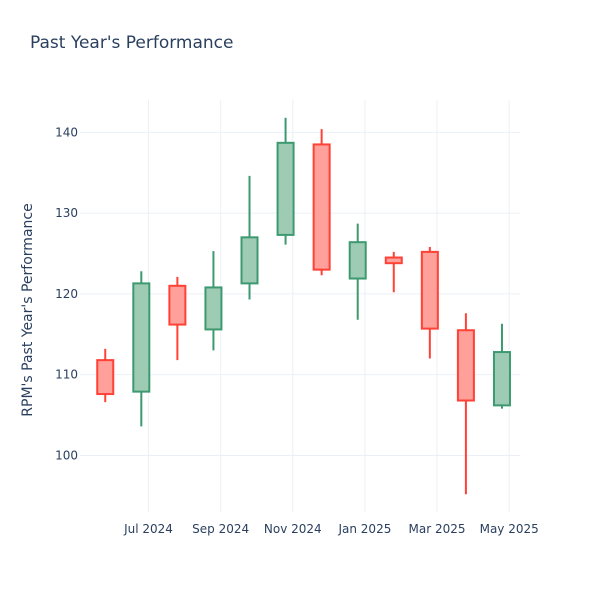 This screenshot has height=600, width=600. I want to click on x-tick-label: Nov 2024, so click(293, 529).